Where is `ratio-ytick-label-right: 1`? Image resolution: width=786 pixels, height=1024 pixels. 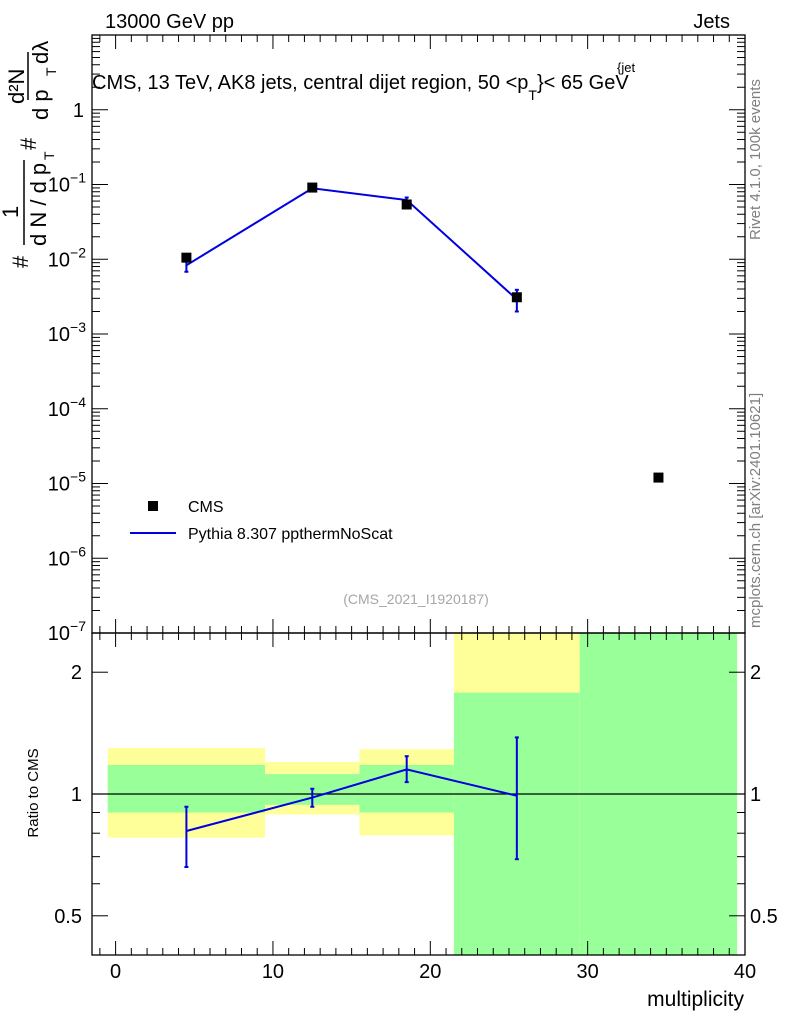 ratio-ytick-label-right: 1 is located at coordinates (755, 795).